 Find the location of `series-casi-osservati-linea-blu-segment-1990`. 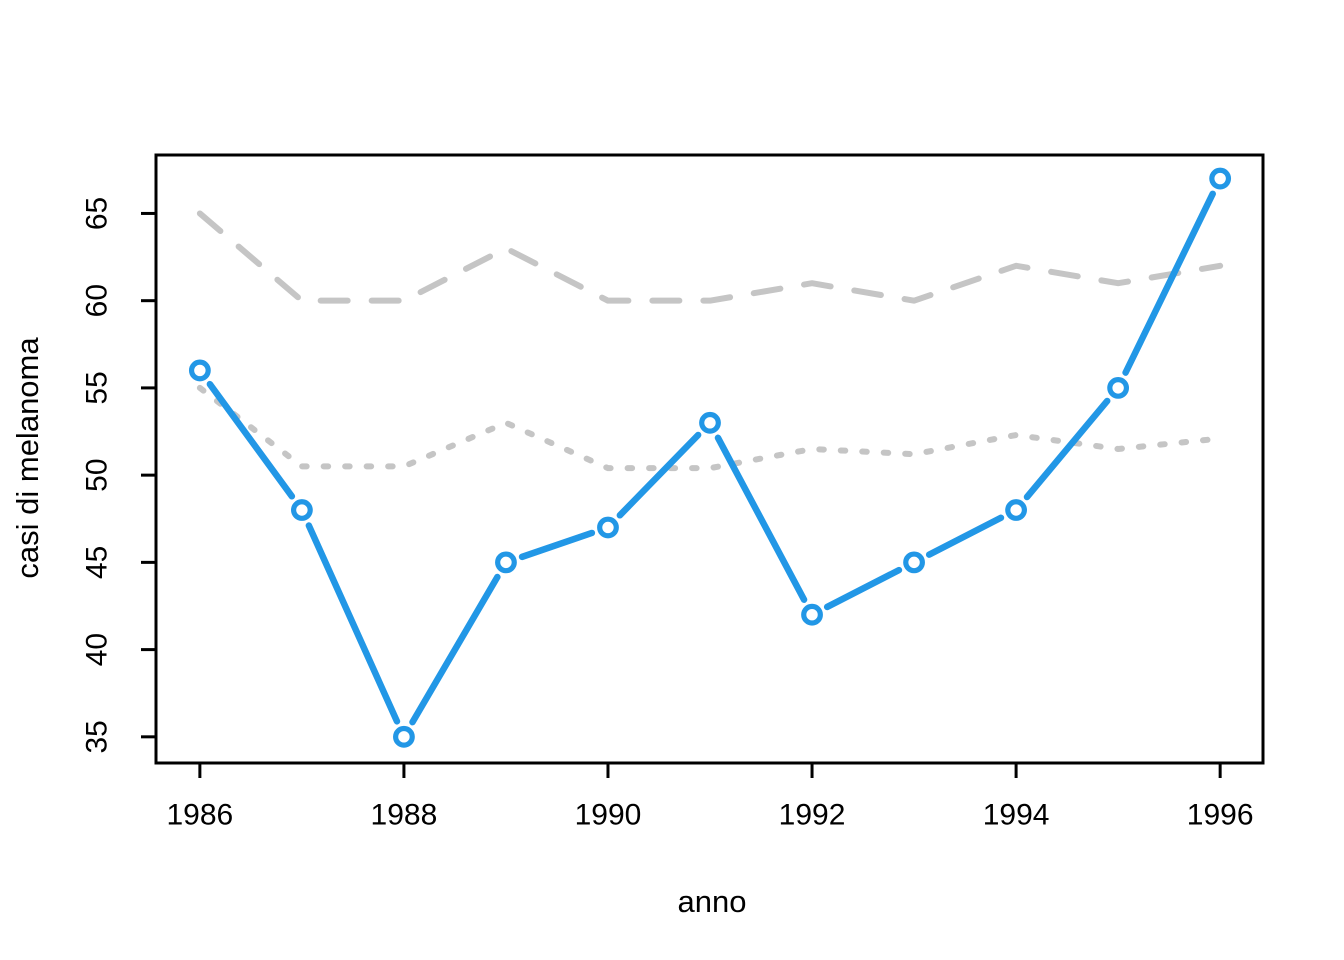

series-casi-osservati-linea-blu-segment-1990 is located at coordinates (659, 475).